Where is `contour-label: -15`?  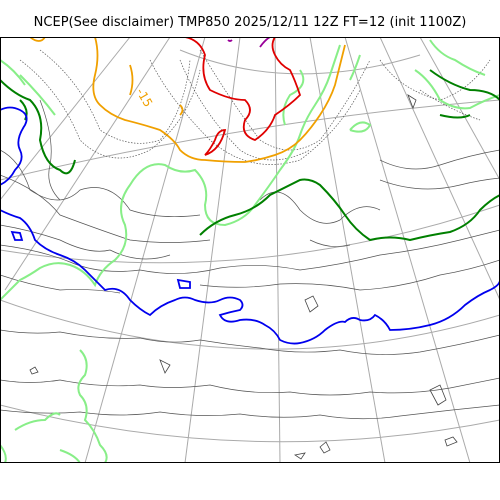
contour-label: -15 is located at coordinates (144, 98).